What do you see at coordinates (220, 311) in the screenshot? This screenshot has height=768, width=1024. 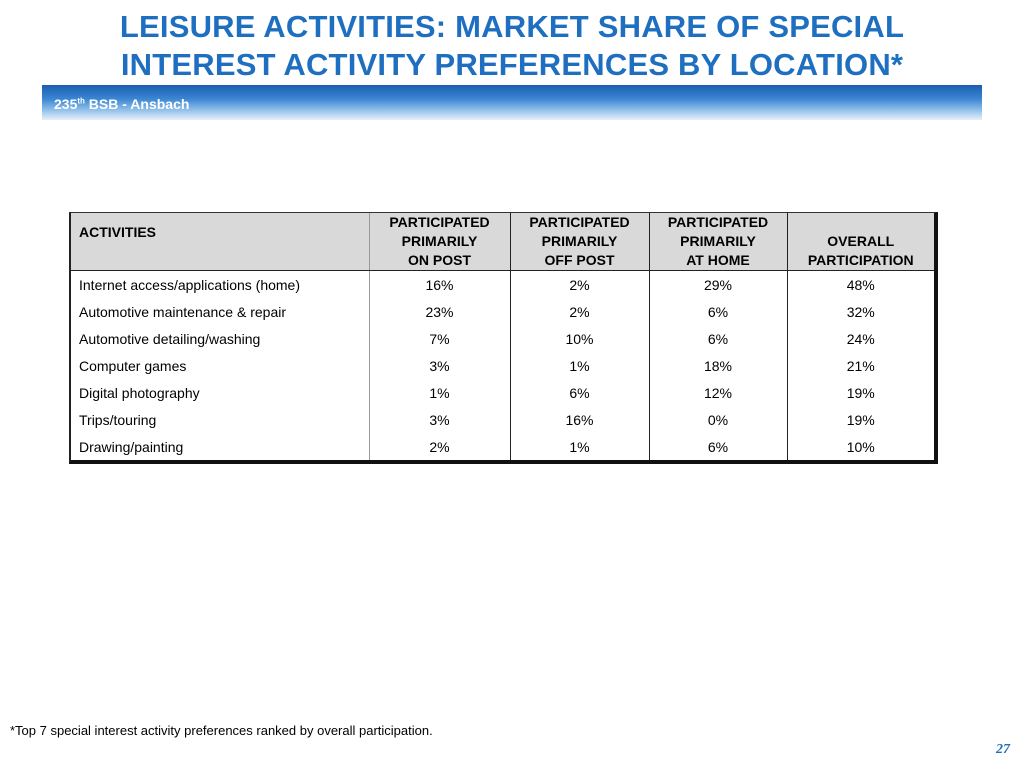 I see `activity-name: Automotive maintenance & repair` at bounding box center [220, 311].